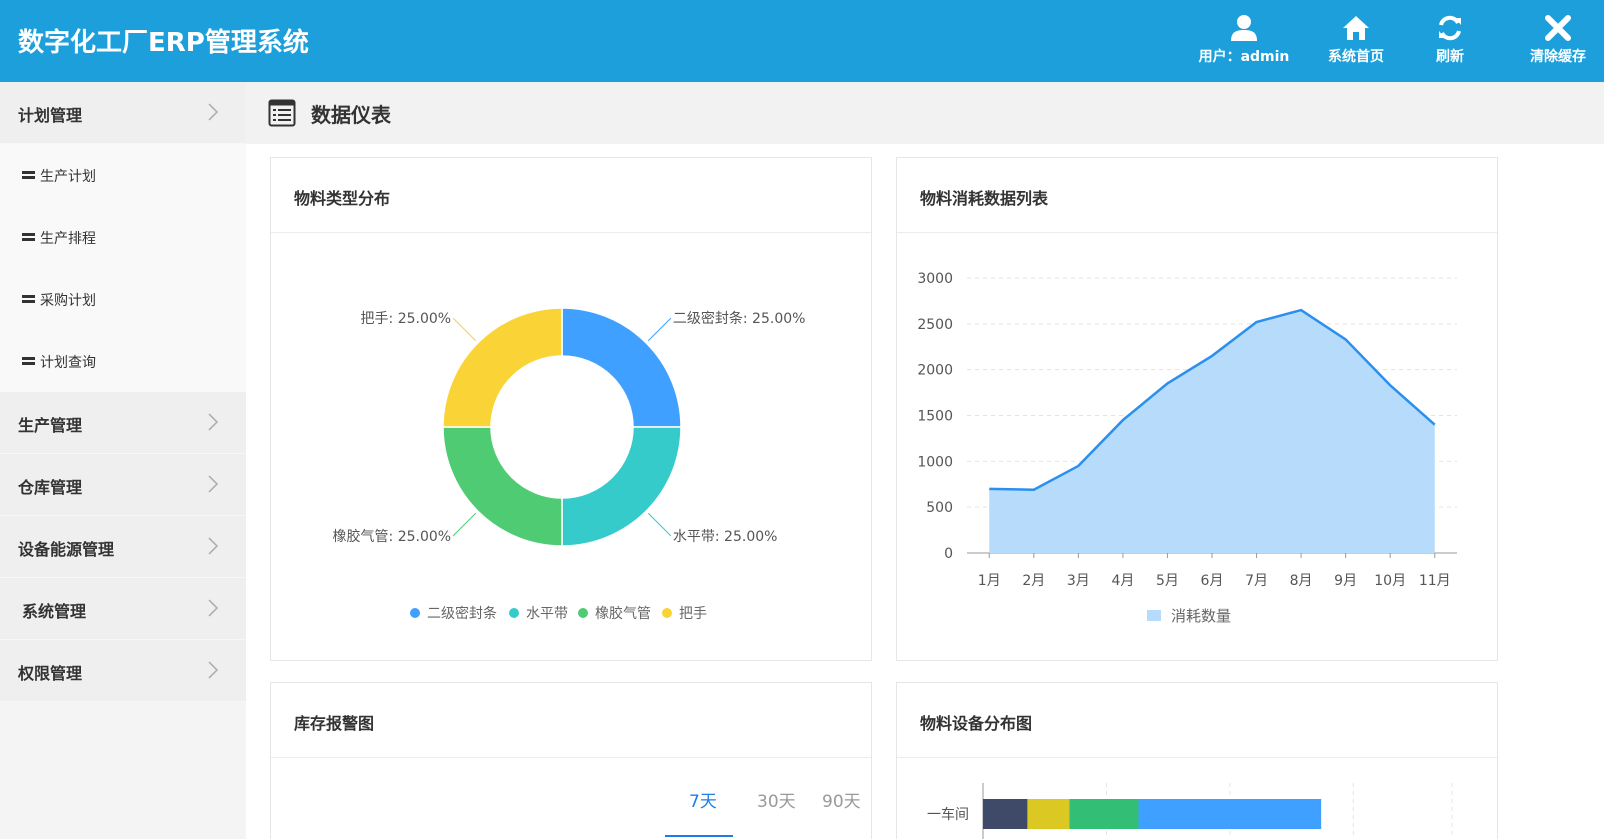 Image resolution: width=1604 pixels, height=839 pixels. Describe the element at coordinates (50, 115) in the screenshot. I see `sidebar-group-label: 计划管理` at that location.